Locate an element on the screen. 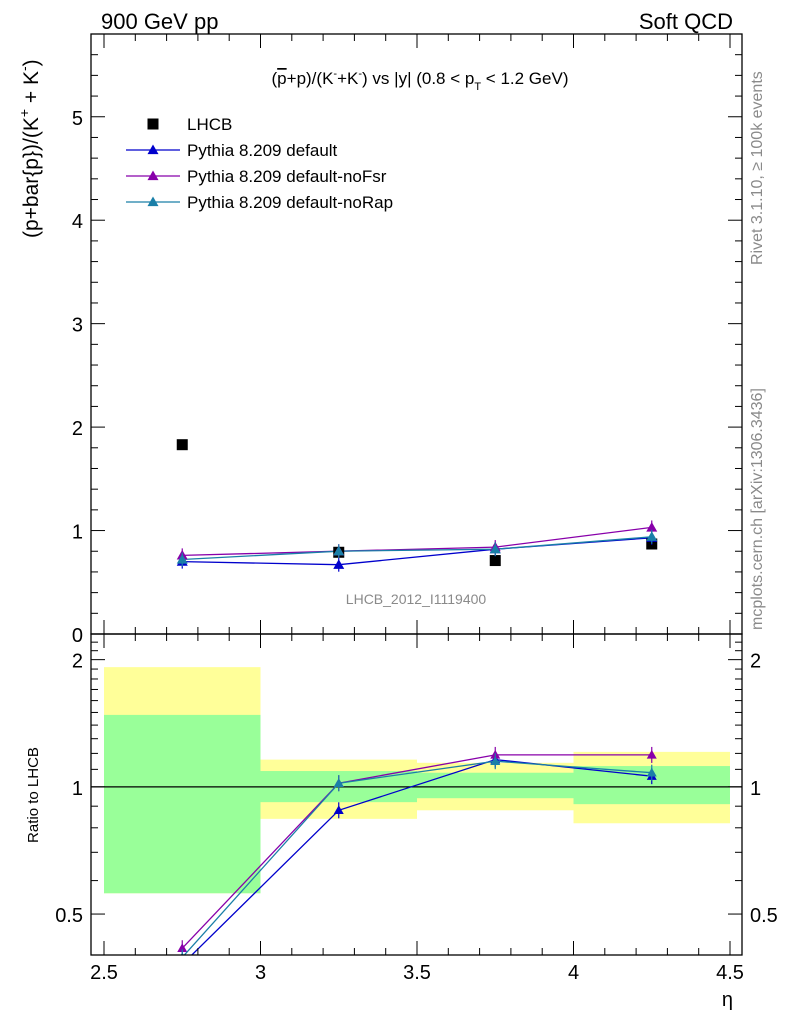 The image size is (786, 1024). ratio-y-tick-label-right: 2 is located at coordinates (755, 662).